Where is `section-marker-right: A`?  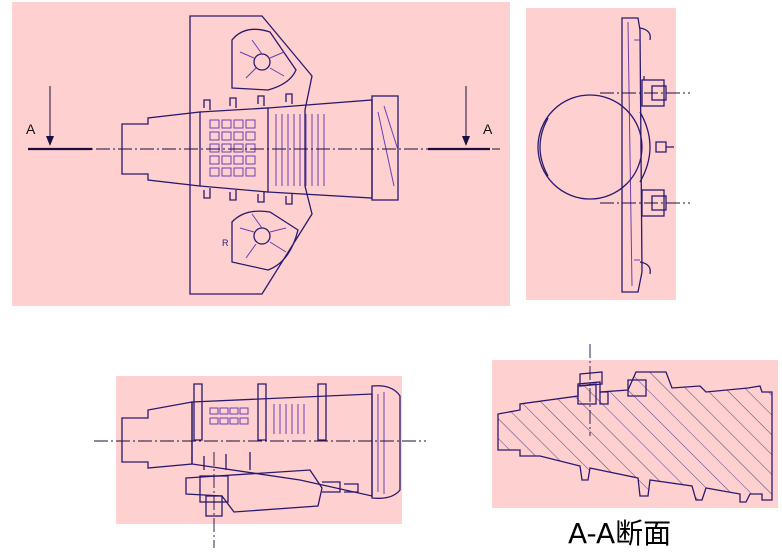
section-marker-right: A is located at coordinates (488, 129).